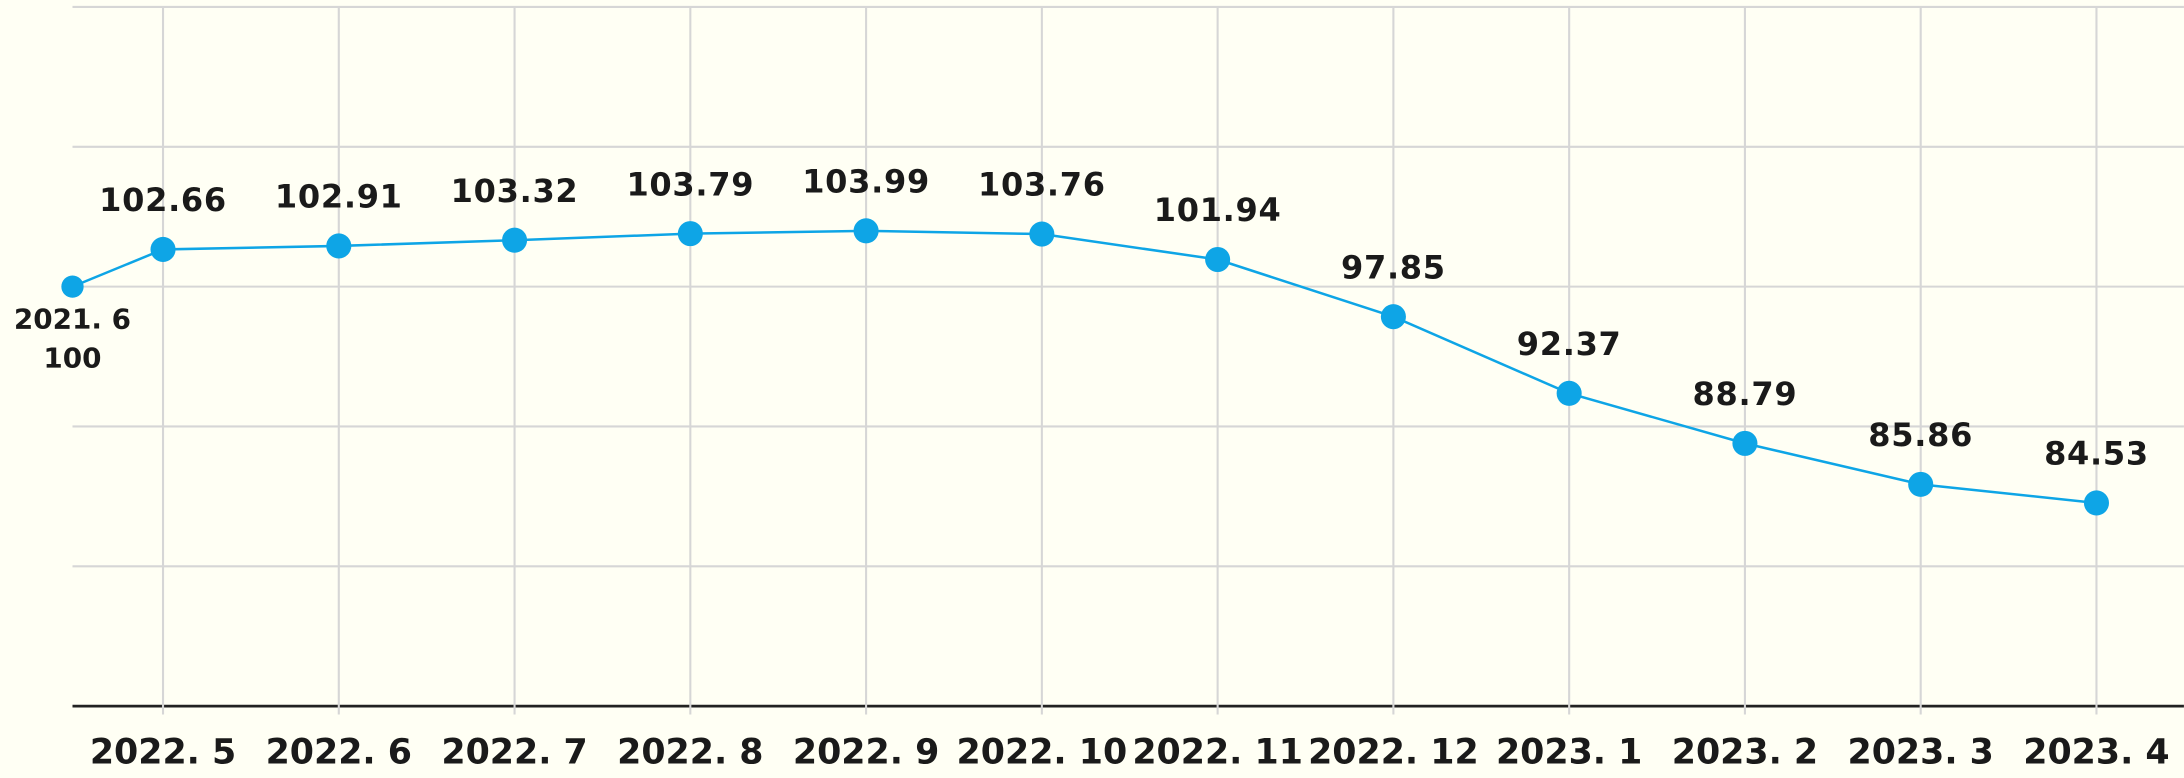 Image resolution: width=2184 pixels, height=778 pixels. What do you see at coordinates (72, 357) in the screenshot?
I see `data-label: 100` at bounding box center [72, 357].